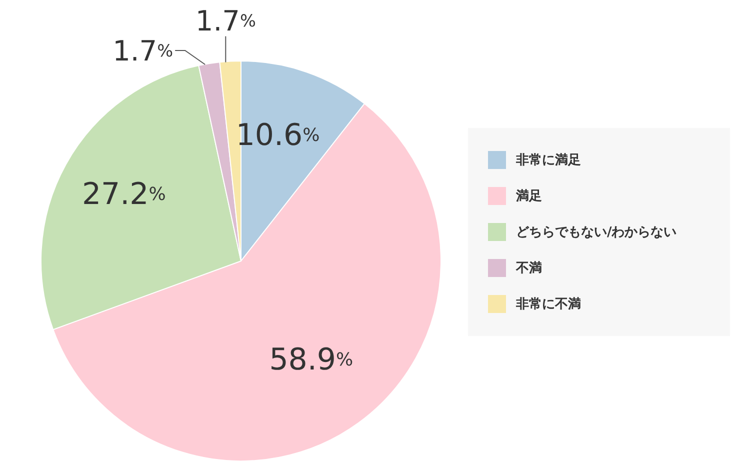 The image size is (750, 464). What do you see at coordinates (548, 160) in the screenshot?
I see `legend-label: 非常に満足` at bounding box center [548, 160].